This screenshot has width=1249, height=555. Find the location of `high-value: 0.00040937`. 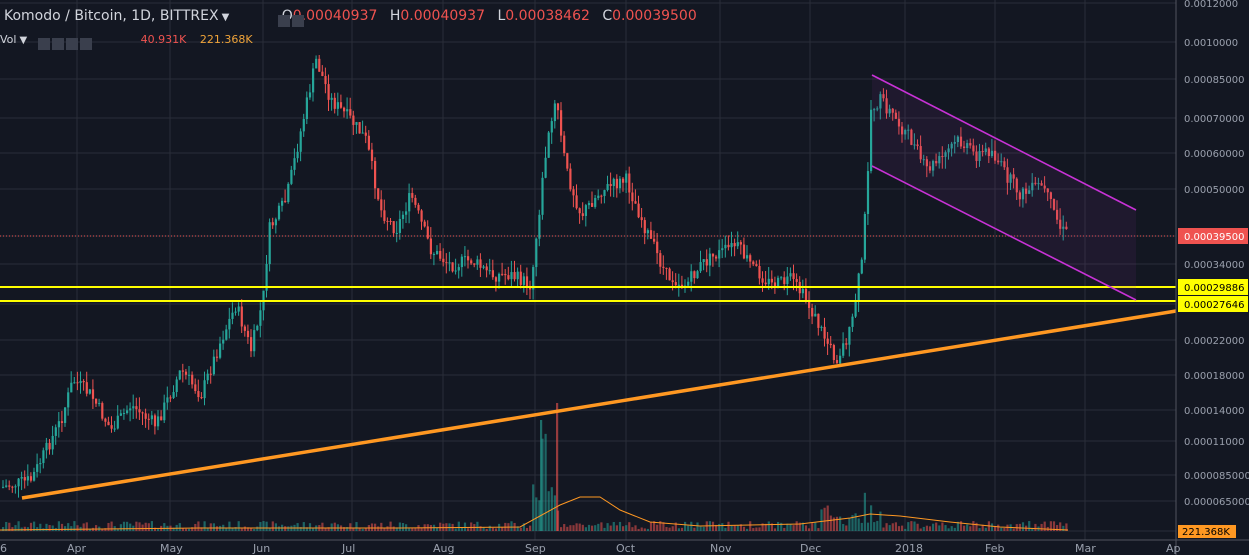

high-value: 0.00040937 is located at coordinates (442, 16).